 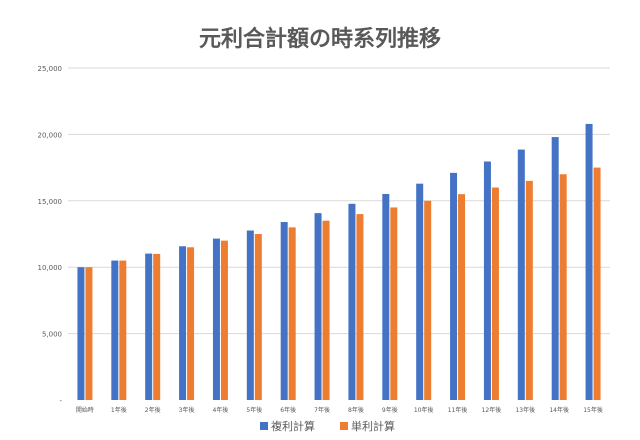 What do you see at coordinates (320, 39) in the screenshot?
I see `chart-title: 元利合計額の時系列推移` at bounding box center [320, 39].